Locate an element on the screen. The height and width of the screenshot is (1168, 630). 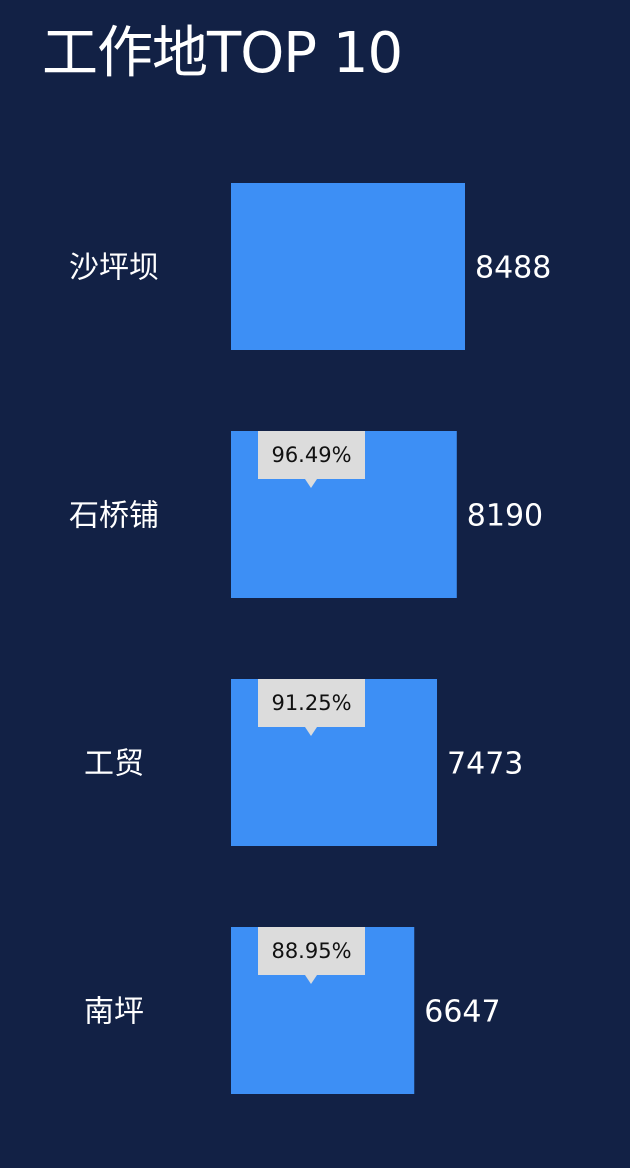
value-label-0: 8488 is located at coordinates (513, 268).